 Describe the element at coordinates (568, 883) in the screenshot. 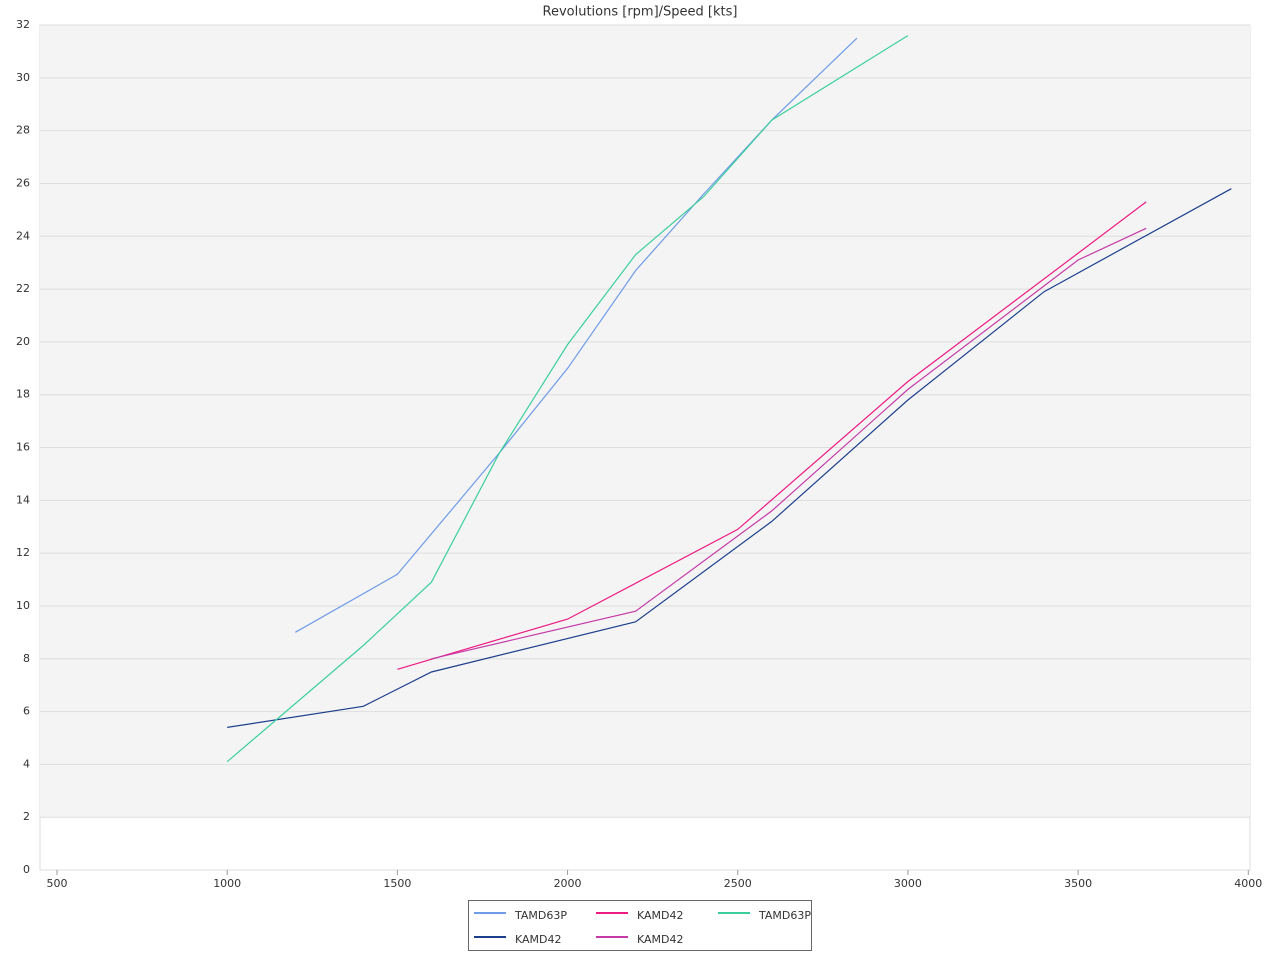

I see `x-tick-label: 2000` at that location.